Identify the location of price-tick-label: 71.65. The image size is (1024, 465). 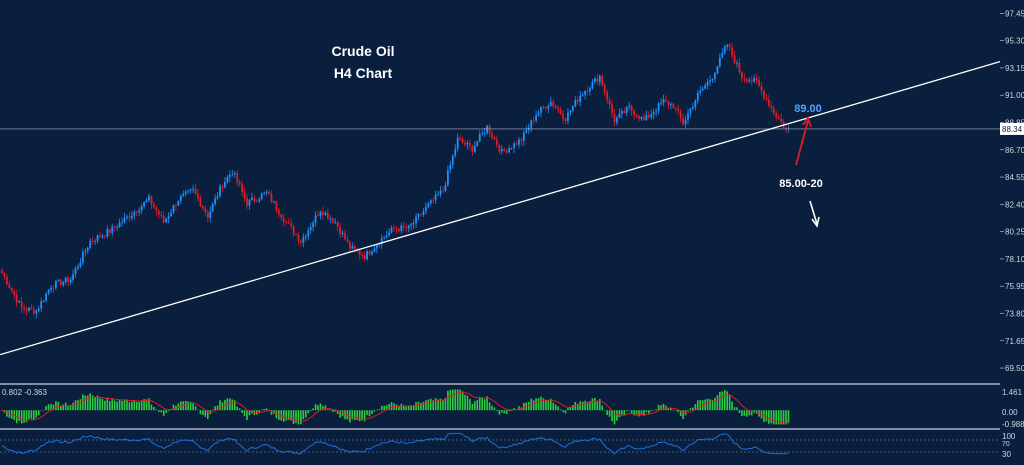
(1014, 341).